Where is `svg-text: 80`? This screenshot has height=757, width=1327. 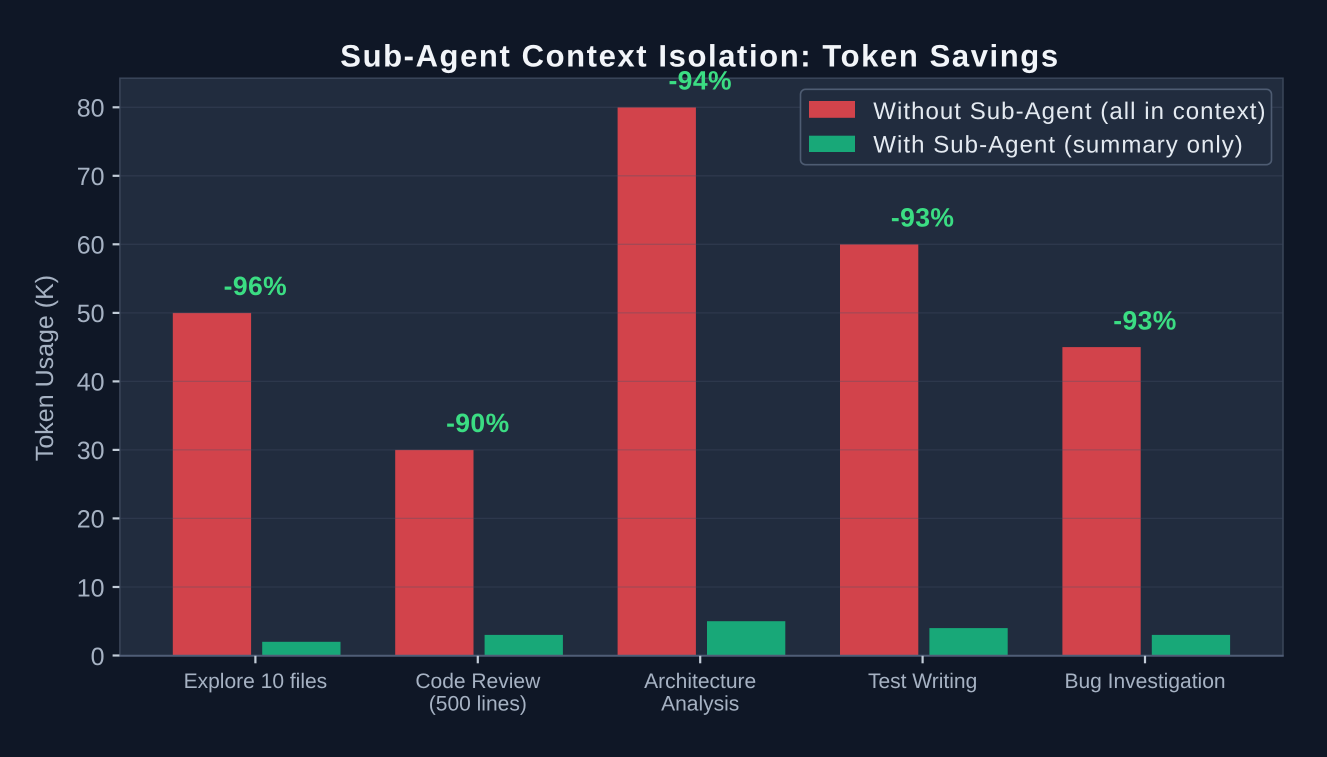
svg-text: 80 is located at coordinates (91, 109).